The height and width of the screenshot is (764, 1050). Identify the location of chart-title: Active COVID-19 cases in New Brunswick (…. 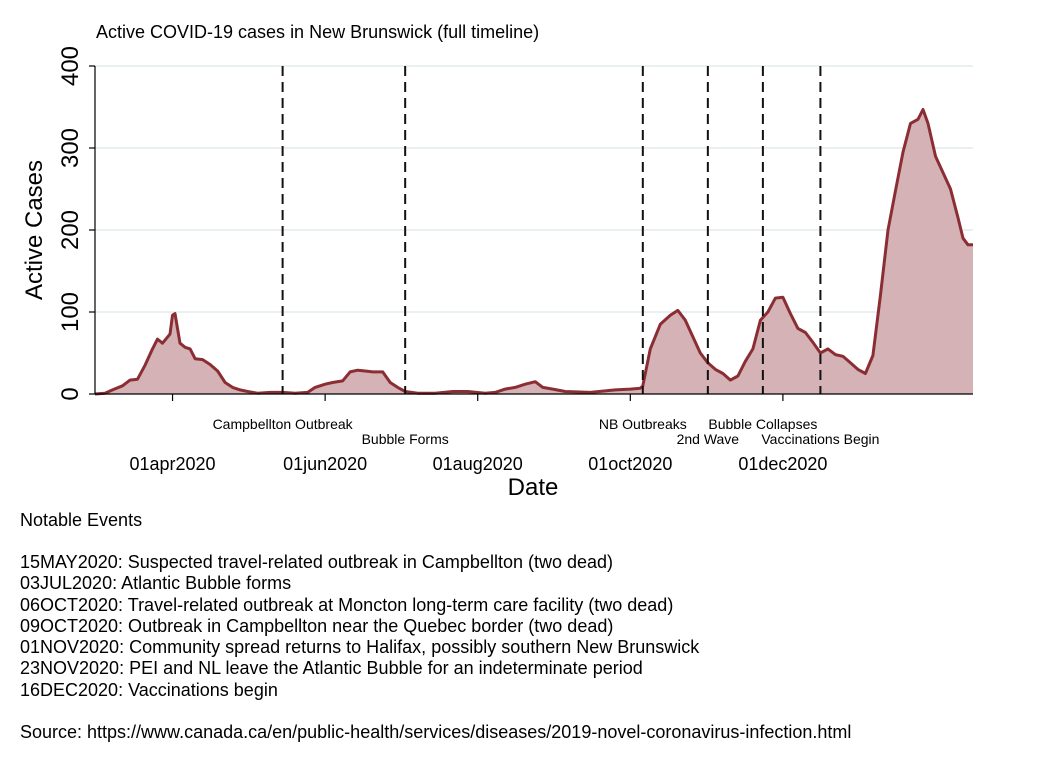
(317, 32).